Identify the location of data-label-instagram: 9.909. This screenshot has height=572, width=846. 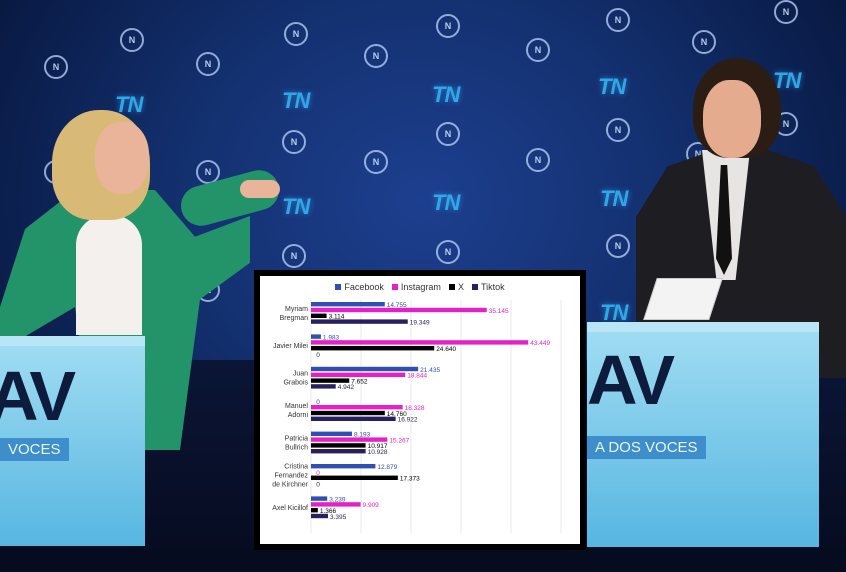
(371, 505).